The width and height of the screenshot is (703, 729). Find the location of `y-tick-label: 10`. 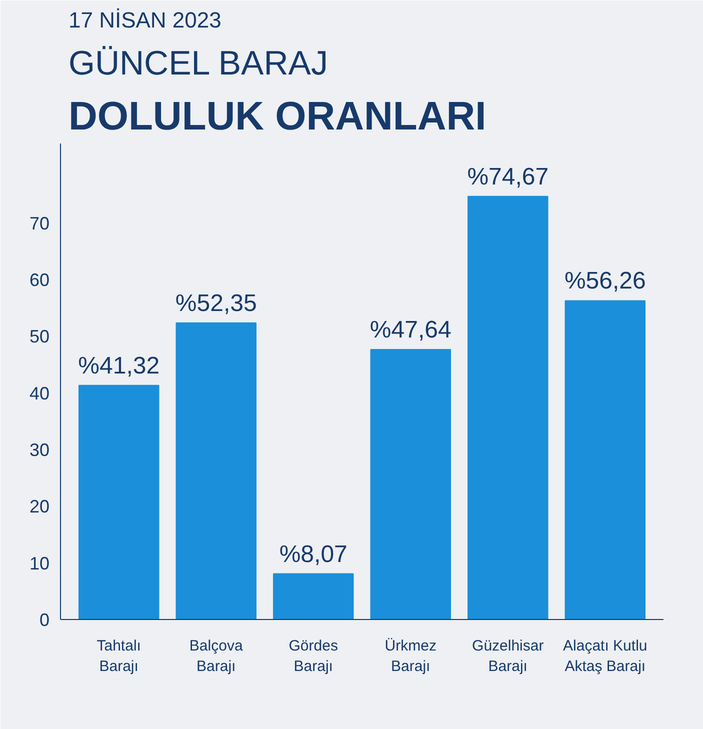

y-tick-label: 10 is located at coordinates (39, 563).